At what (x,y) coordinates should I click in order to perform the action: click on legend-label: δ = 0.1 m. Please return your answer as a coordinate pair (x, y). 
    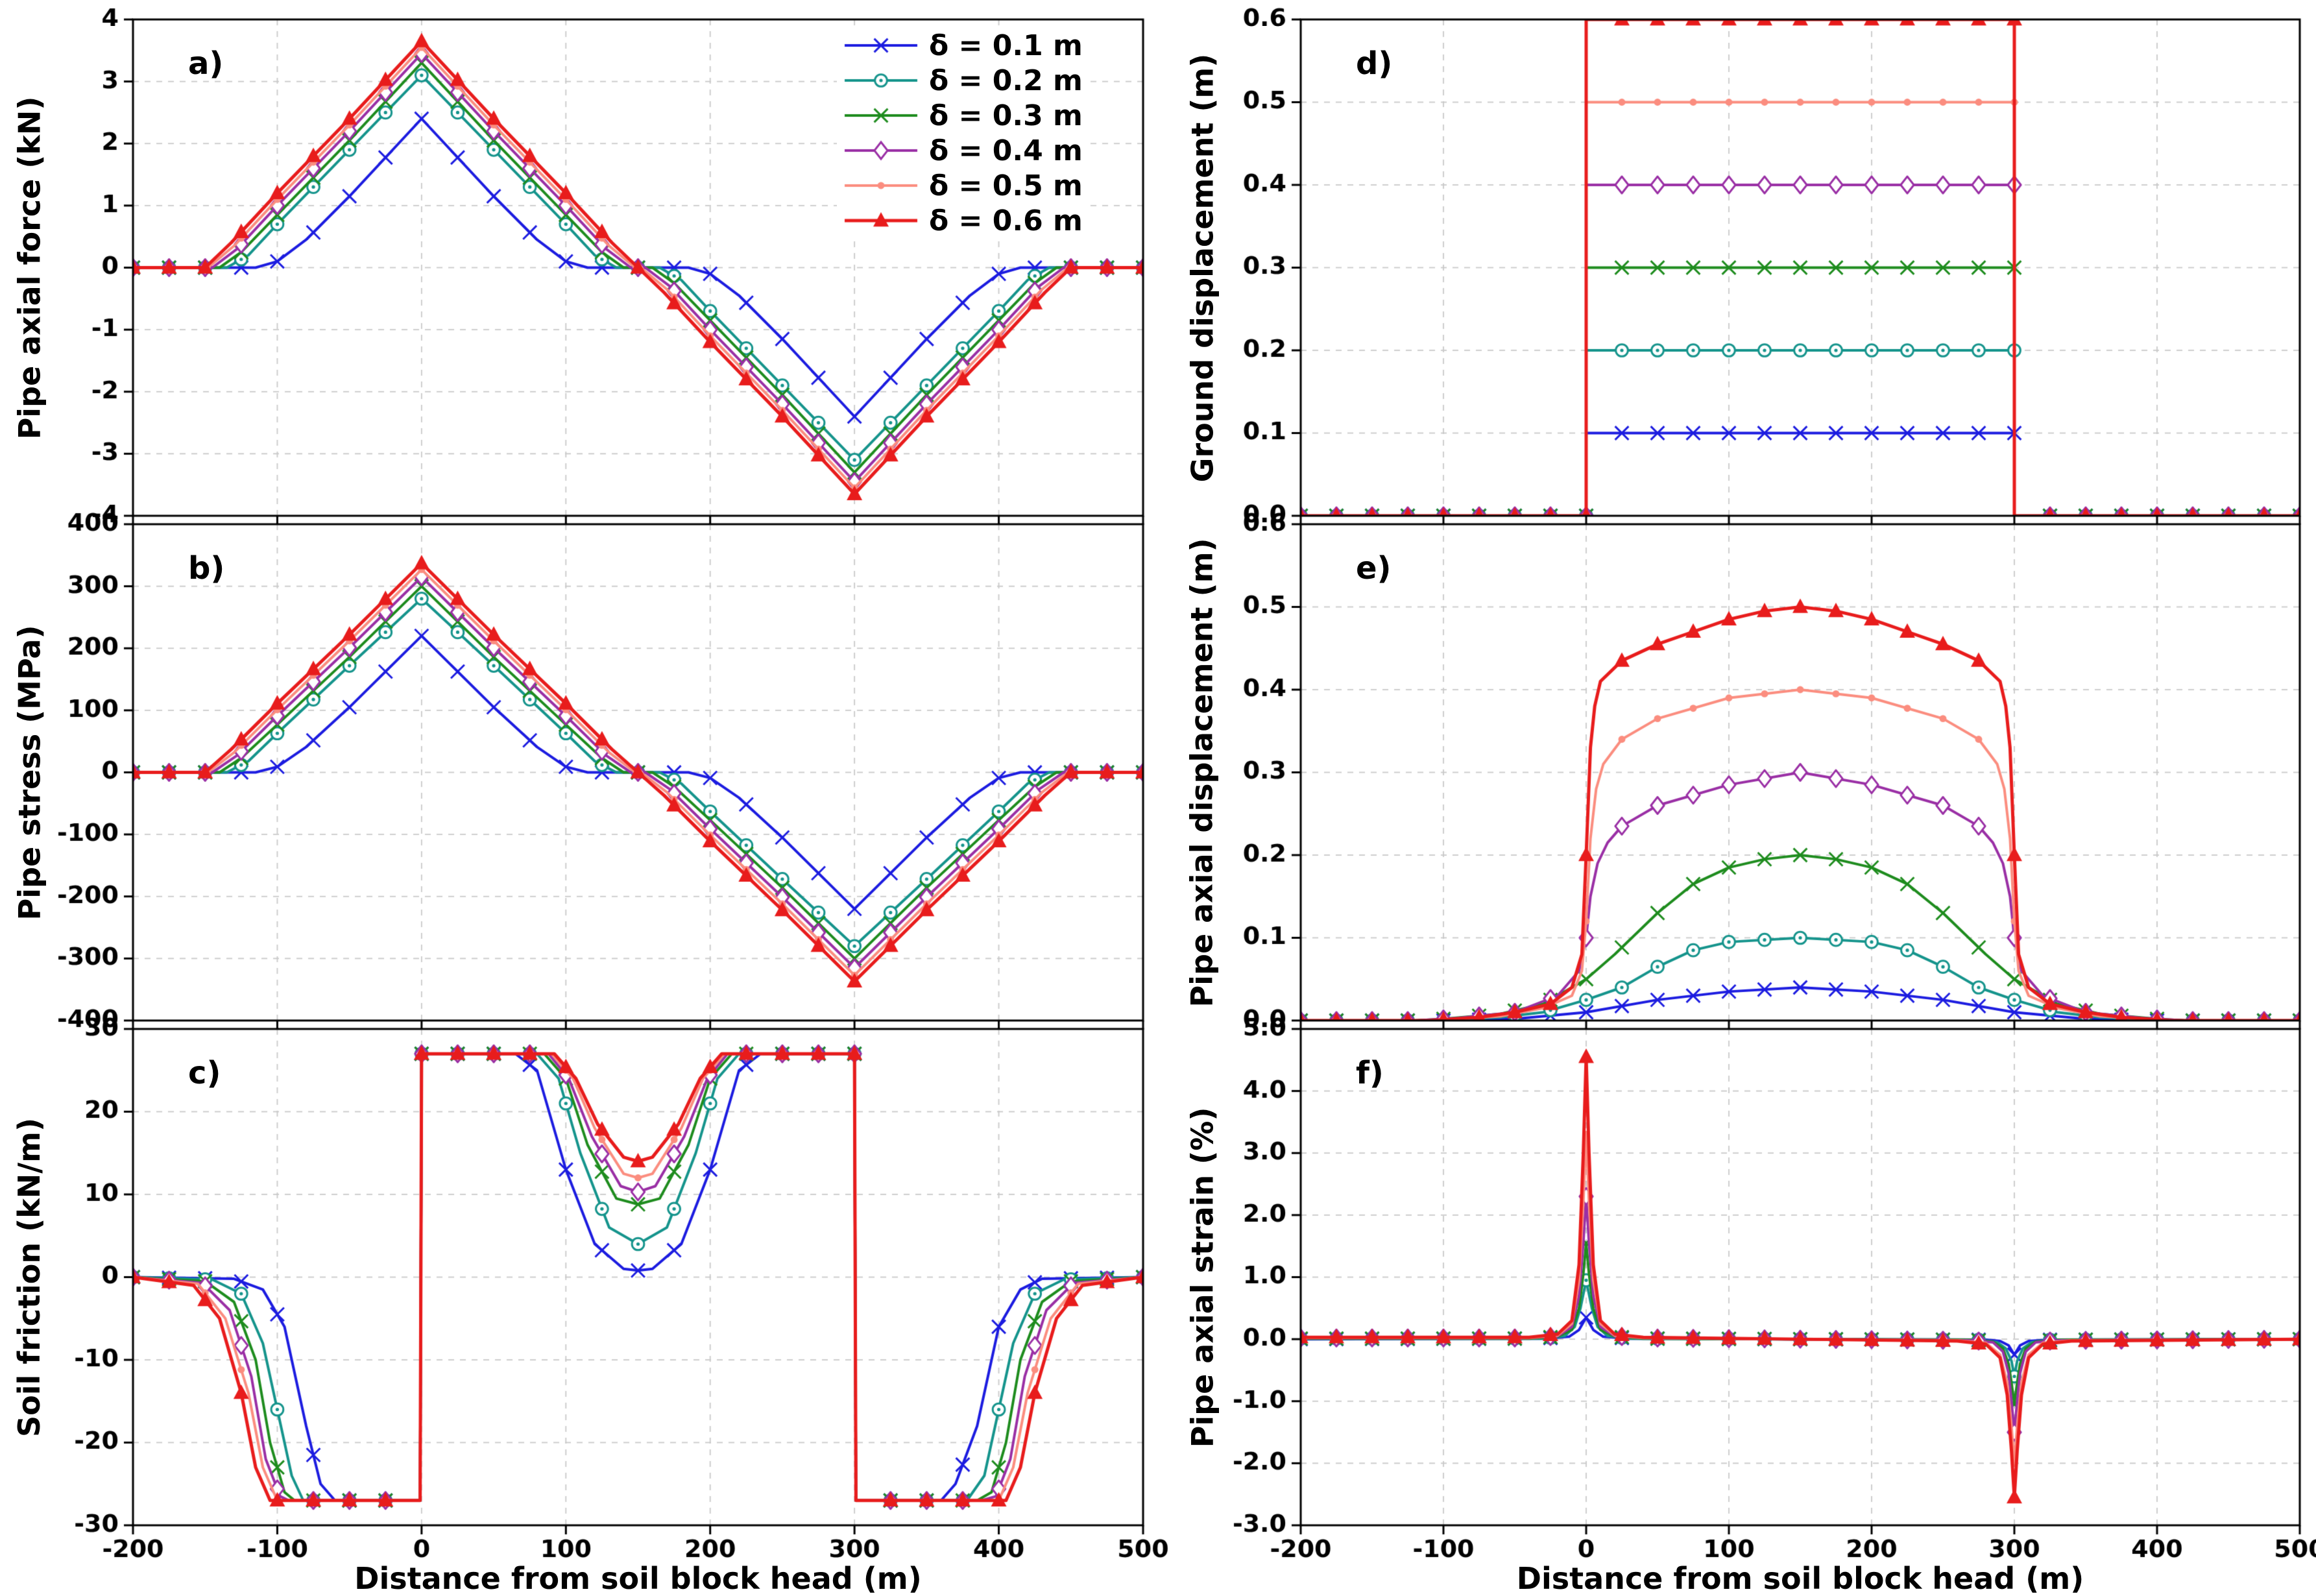
    Looking at the image, I should click on (1006, 46).